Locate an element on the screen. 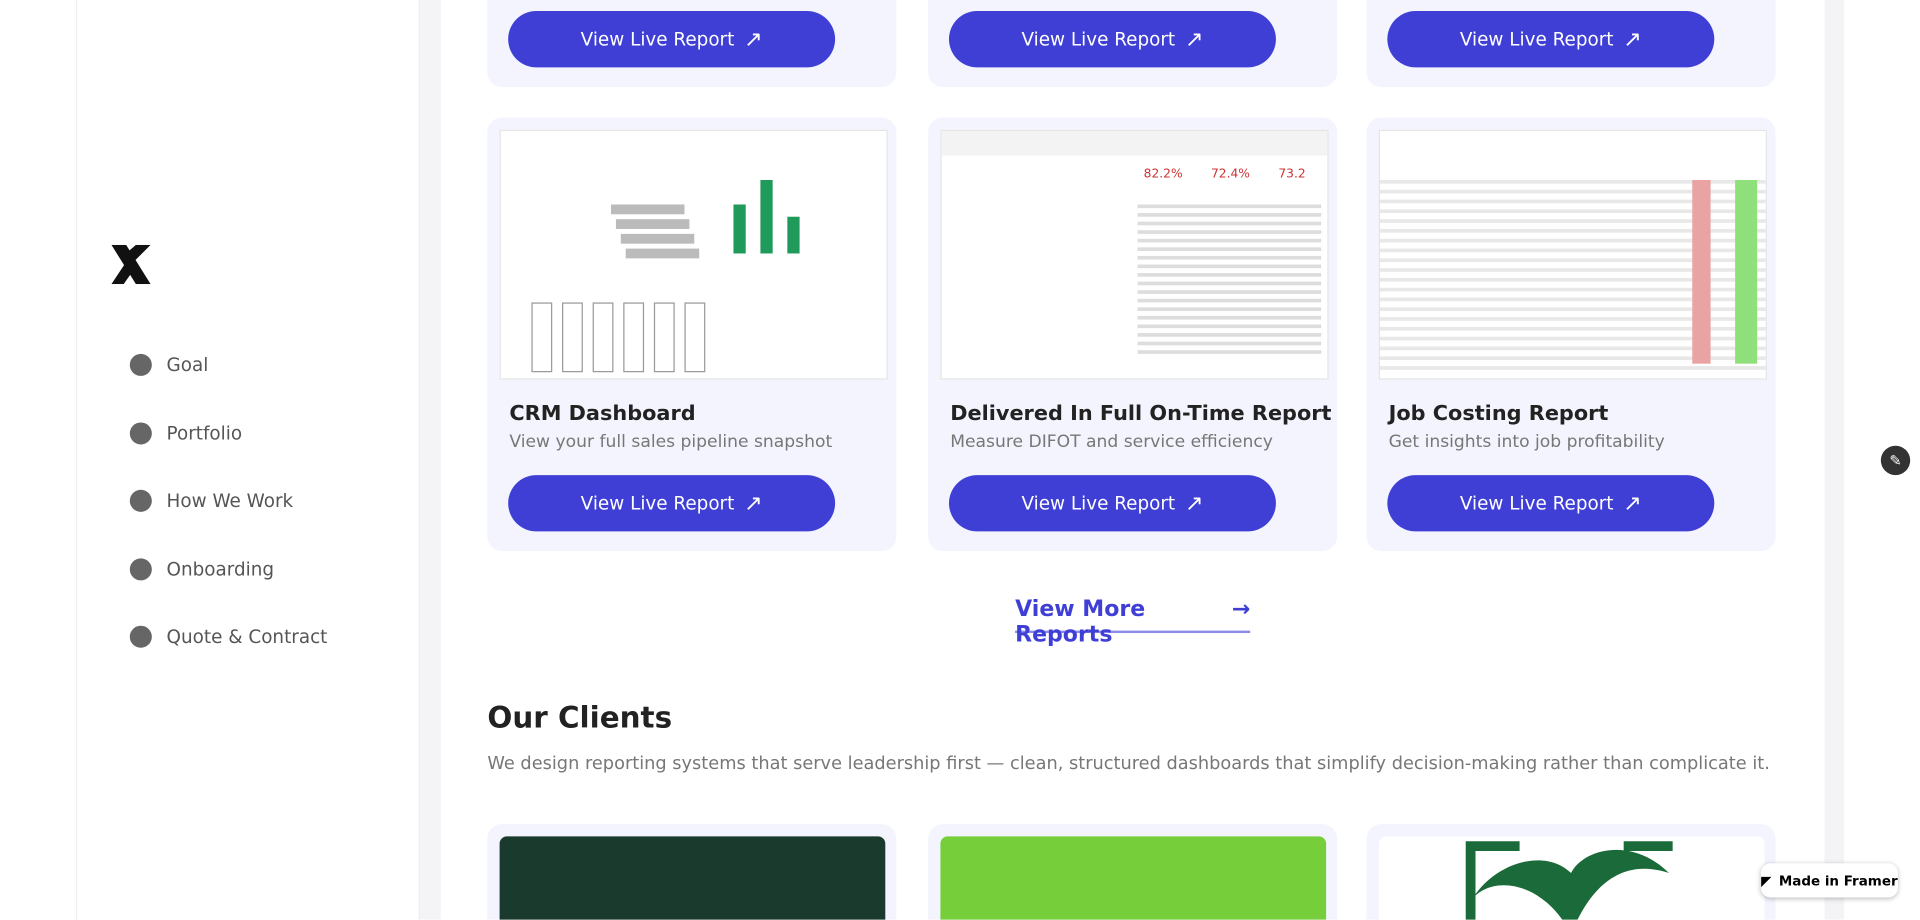 This screenshot has height=920, width=1920. clients-heading: Our Clients is located at coordinates (580, 717).